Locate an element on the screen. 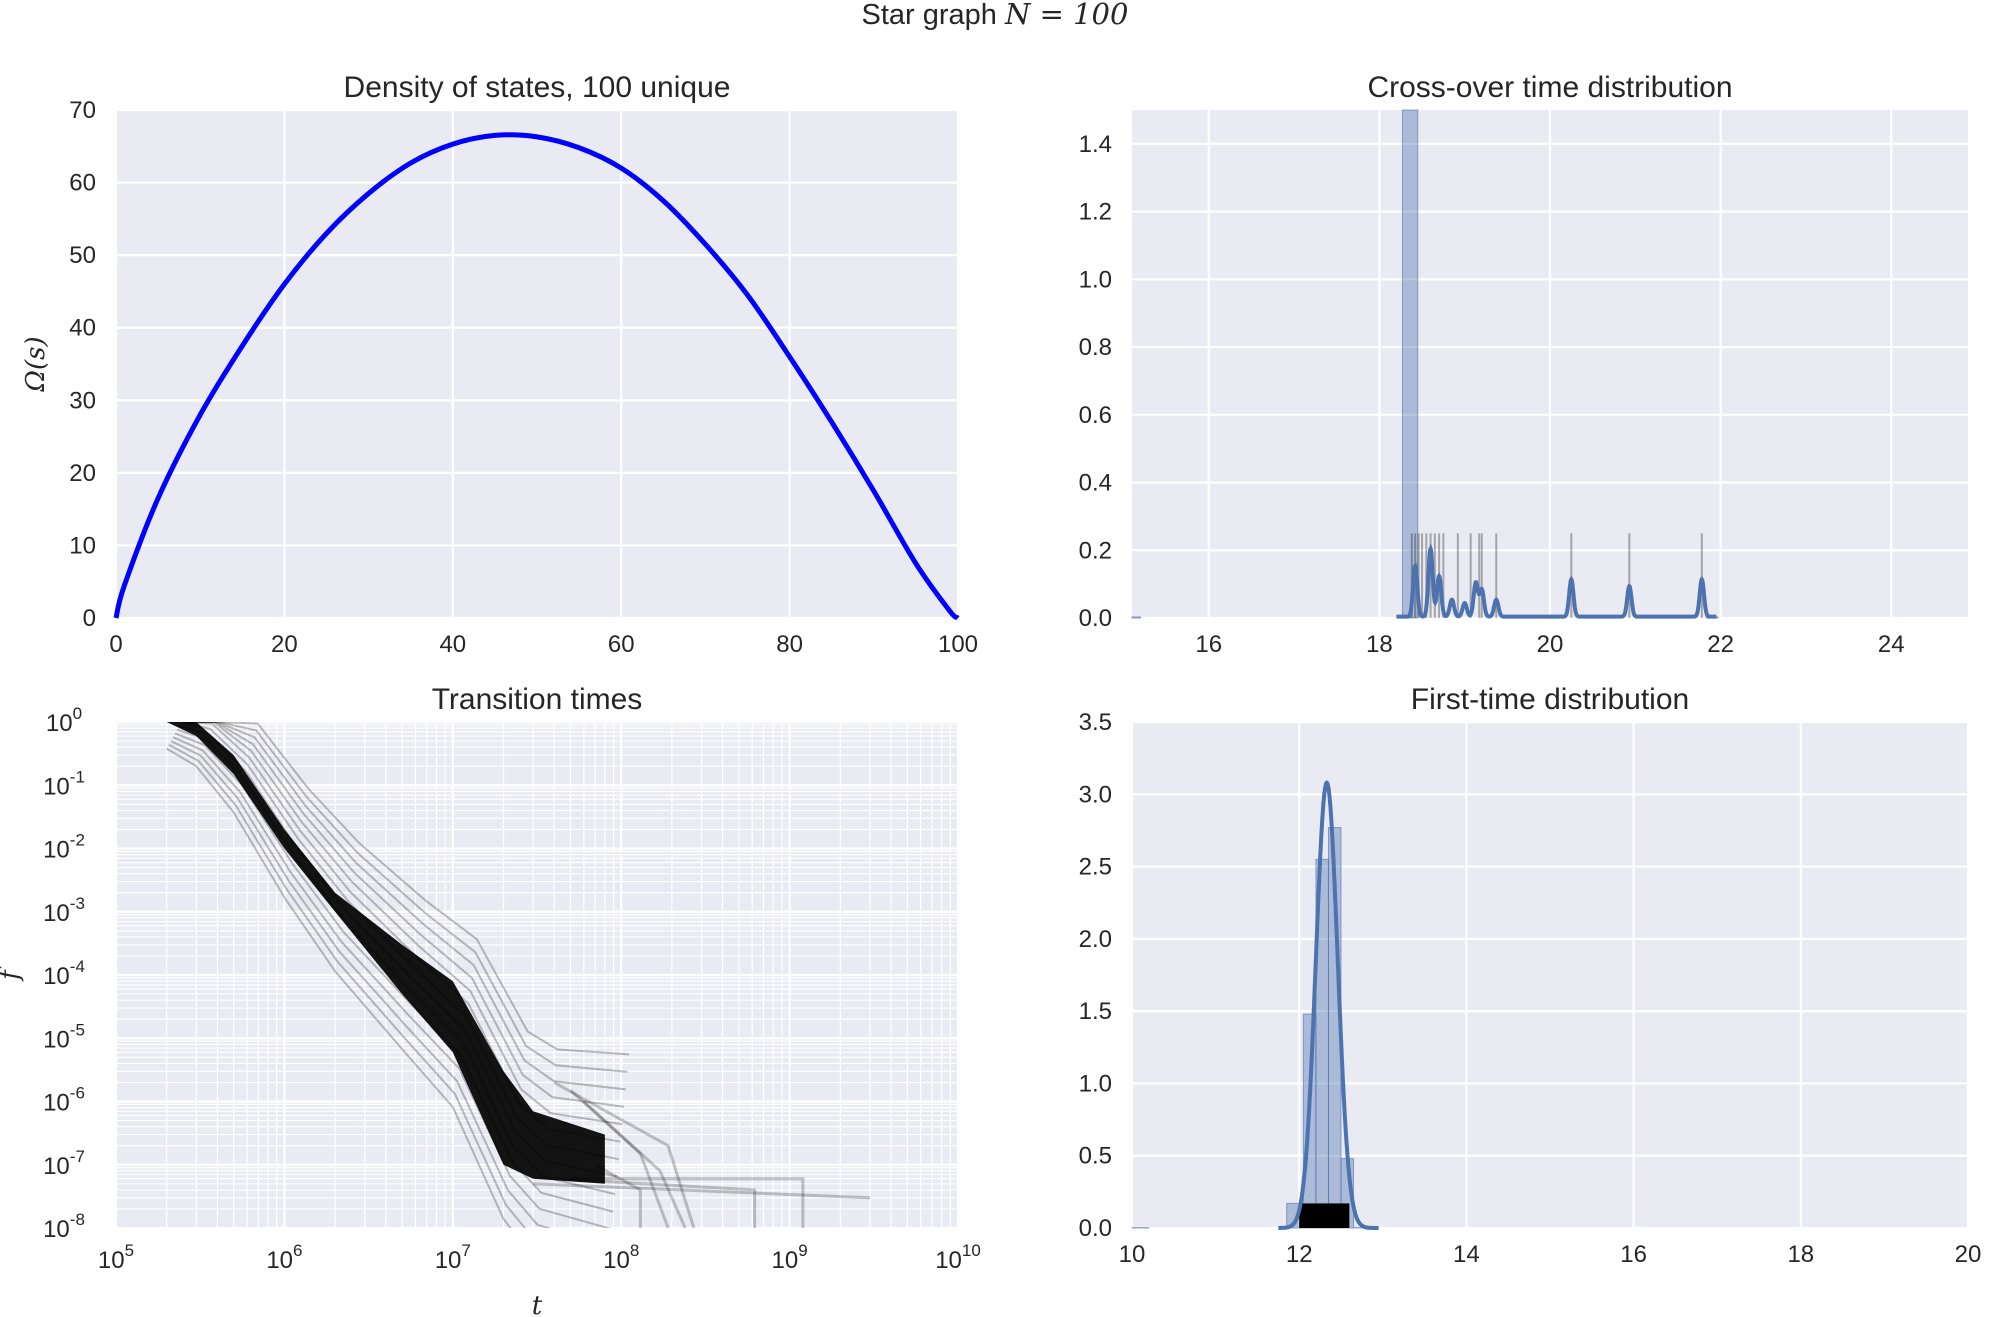  y-tick-label: 3.5 is located at coordinates (1095, 722).